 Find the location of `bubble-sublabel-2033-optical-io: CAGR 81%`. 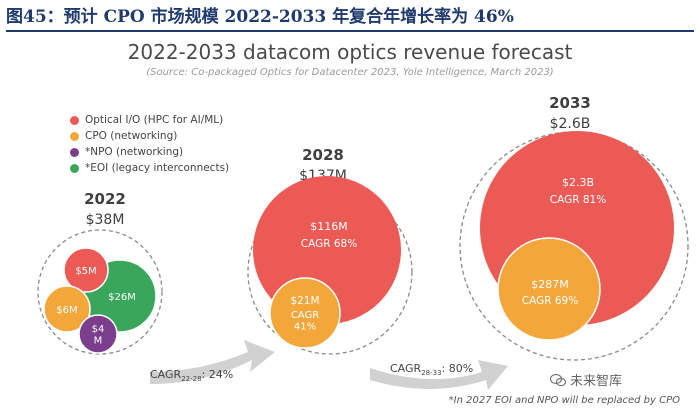

bubble-sublabel-2033-optical-io: CAGR 81% is located at coordinates (578, 200).